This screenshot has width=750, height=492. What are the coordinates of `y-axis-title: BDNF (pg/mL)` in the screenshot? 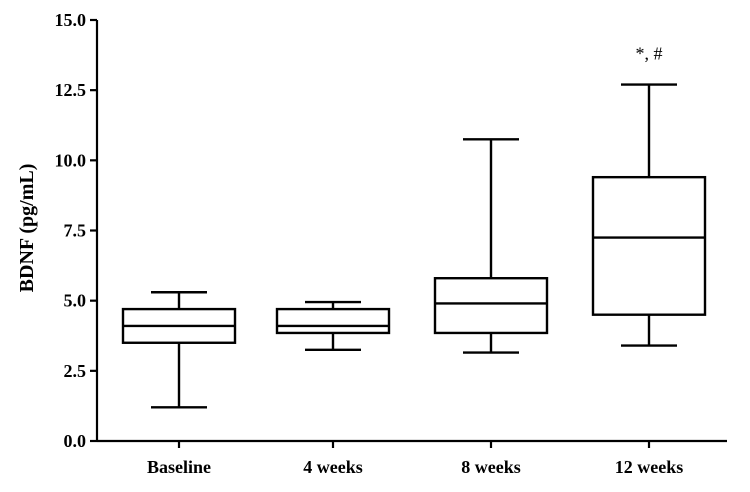 It's located at (27, 228).